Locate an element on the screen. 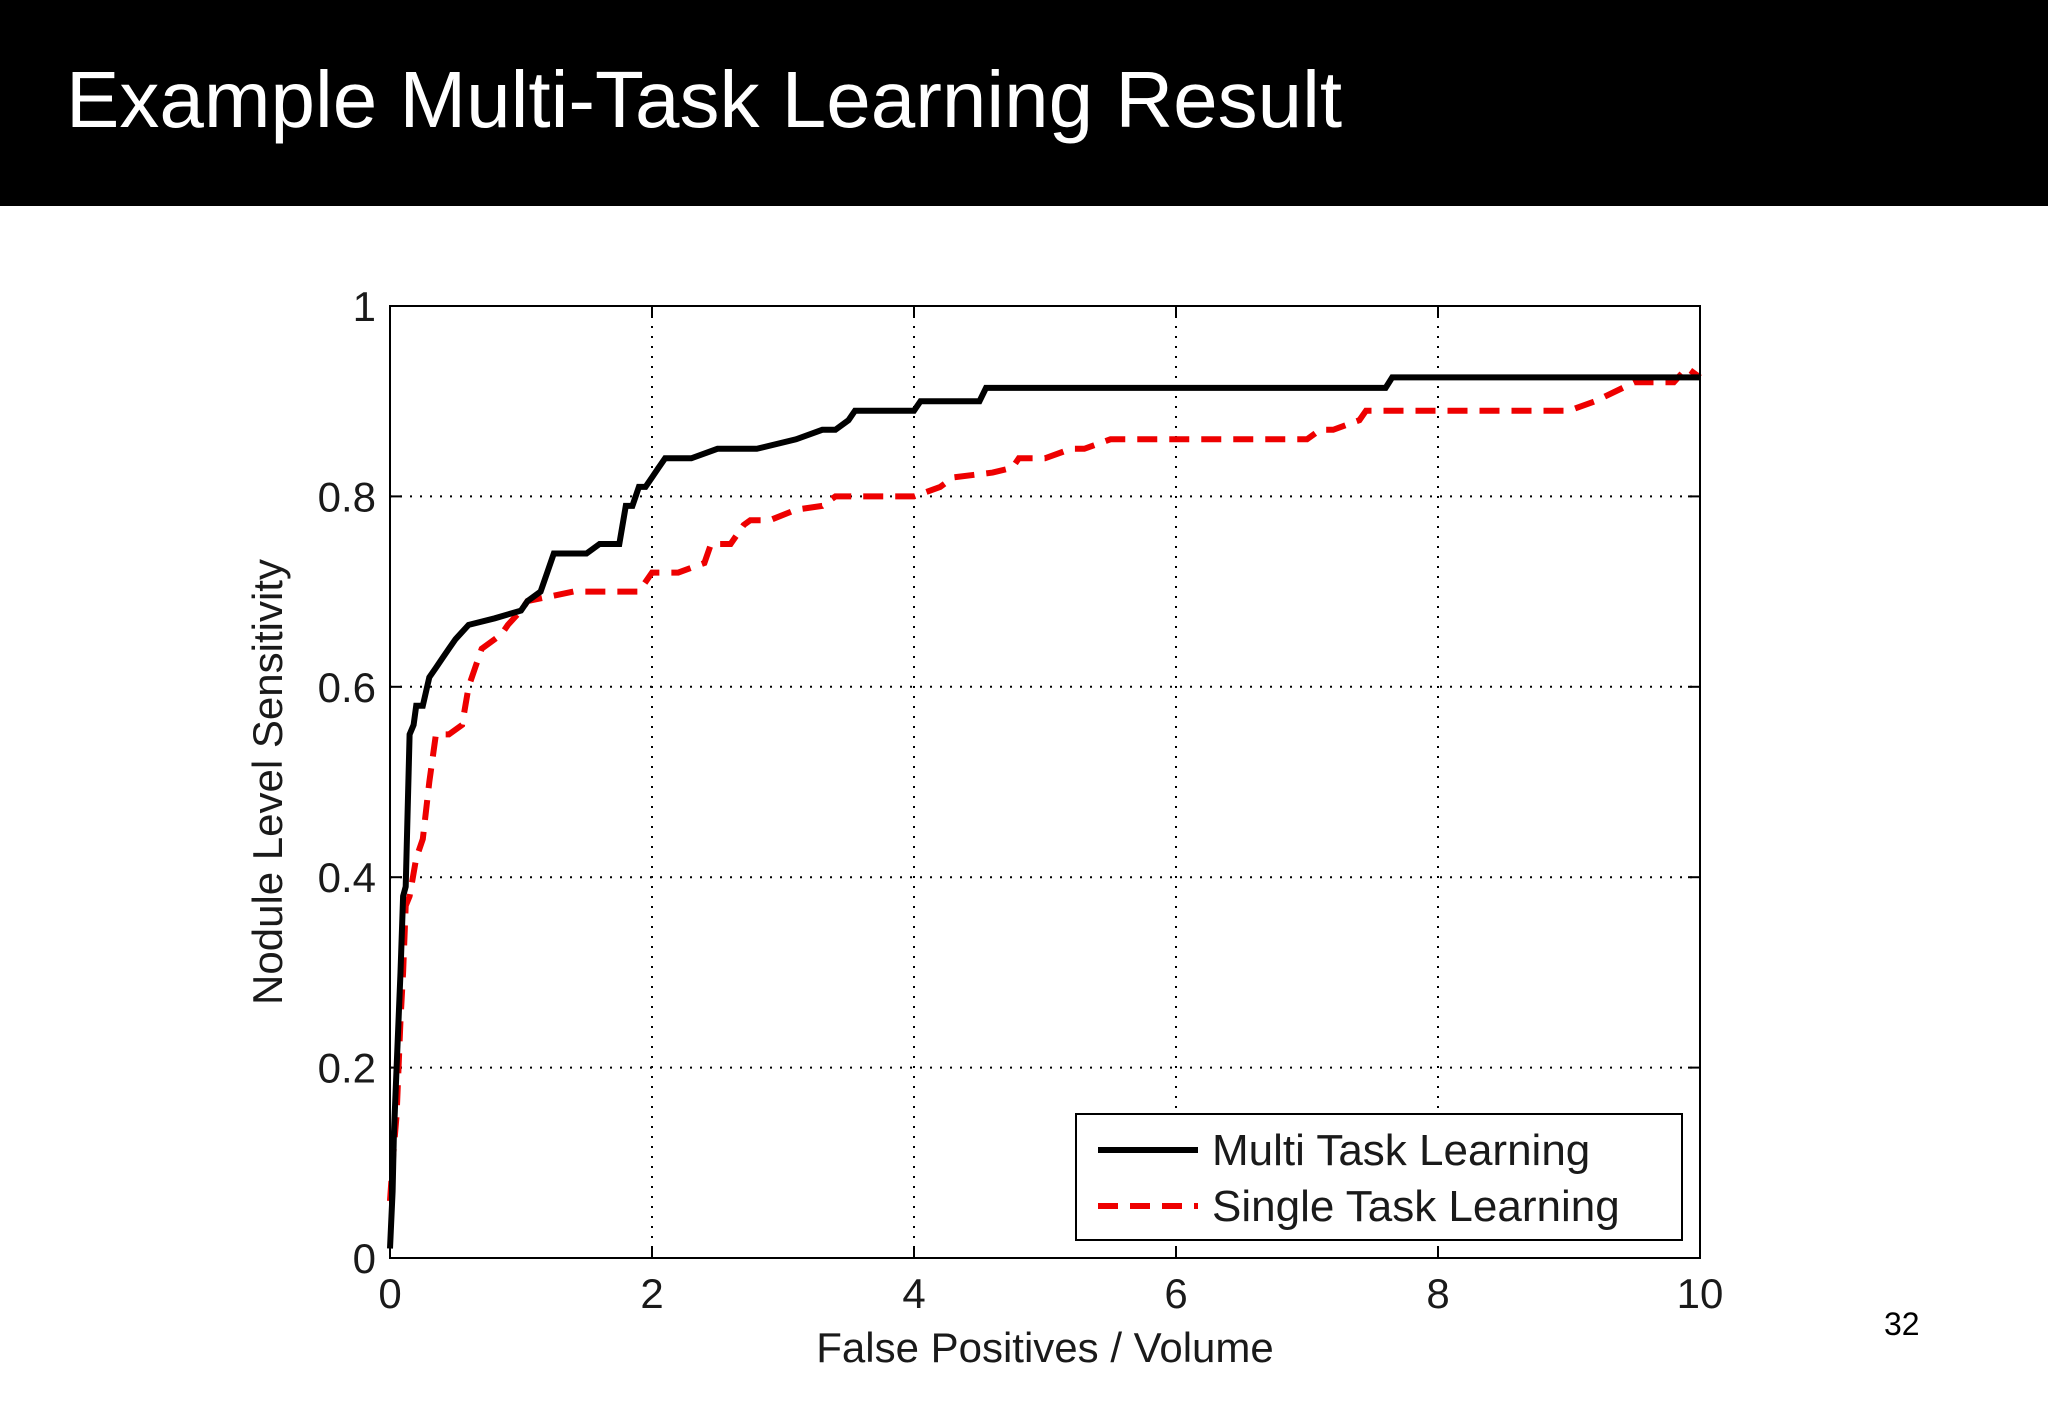 The width and height of the screenshot is (2048, 1418). y-tick-label: 0.8 is located at coordinates (347, 496).